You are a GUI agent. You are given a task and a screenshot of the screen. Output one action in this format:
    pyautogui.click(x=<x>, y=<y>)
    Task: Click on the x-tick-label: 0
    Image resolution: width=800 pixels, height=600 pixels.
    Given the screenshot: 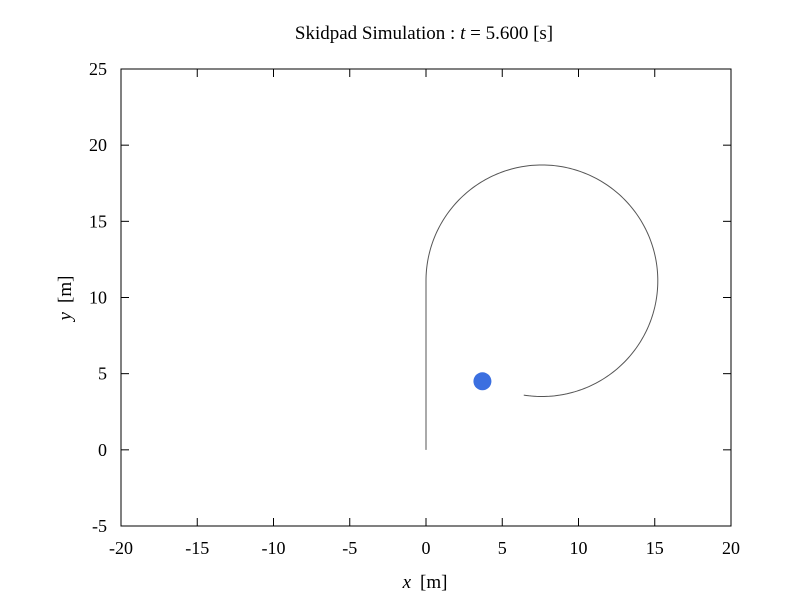 What is the action you would take?
    pyautogui.click(x=426, y=548)
    